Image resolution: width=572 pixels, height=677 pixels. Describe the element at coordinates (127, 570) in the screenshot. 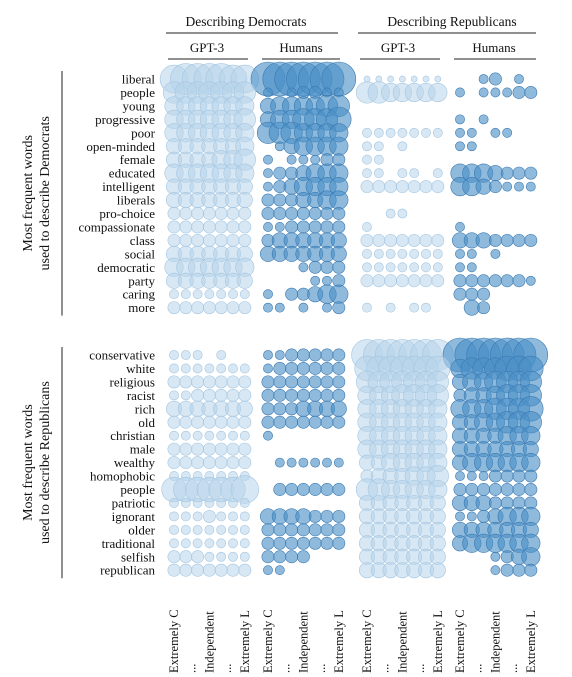

I see `word-label: republican` at that location.